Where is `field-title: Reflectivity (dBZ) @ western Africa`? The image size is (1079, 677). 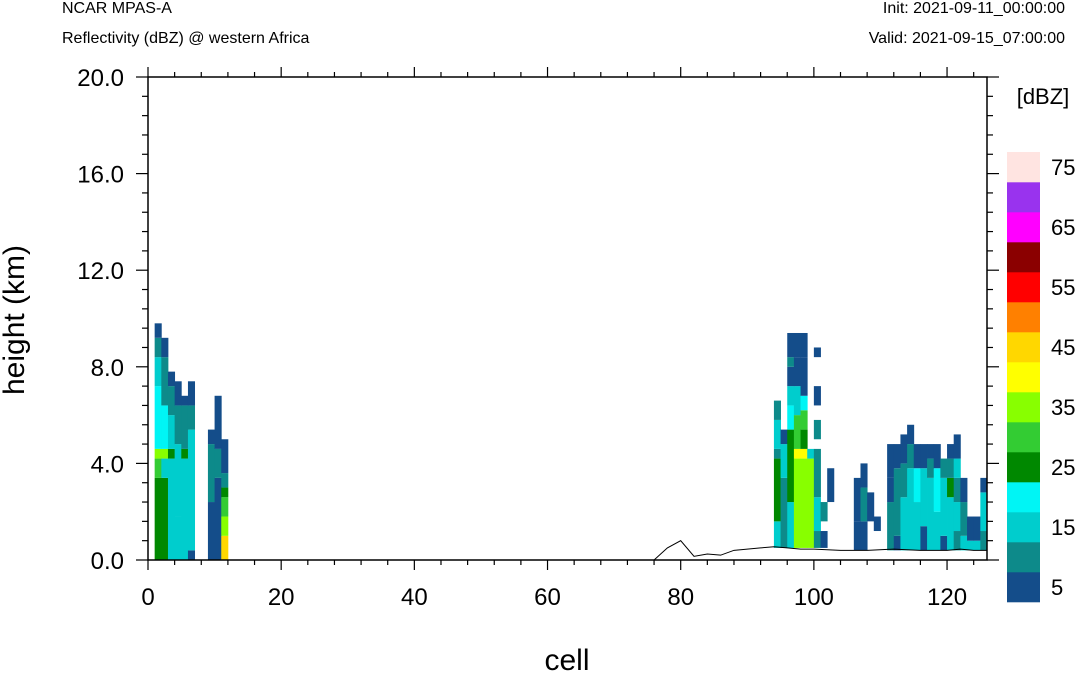 field-title: Reflectivity (dBZ) @ western Africa is located at coordinates (186, 38).